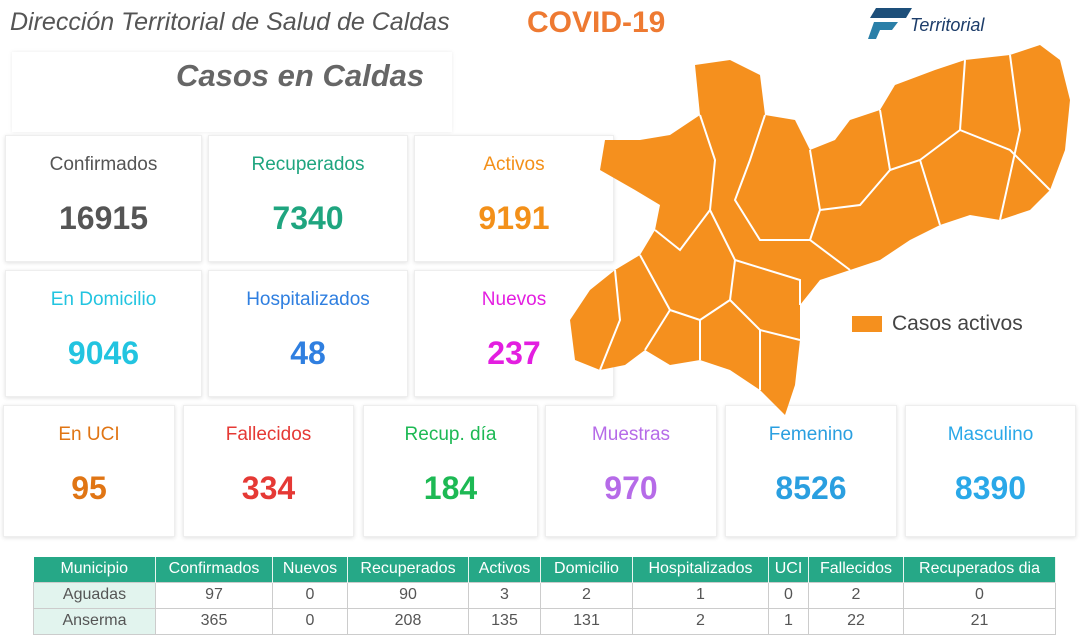  I want to click on stat-card-masculino: Masculino 8390, so click(990, 471).